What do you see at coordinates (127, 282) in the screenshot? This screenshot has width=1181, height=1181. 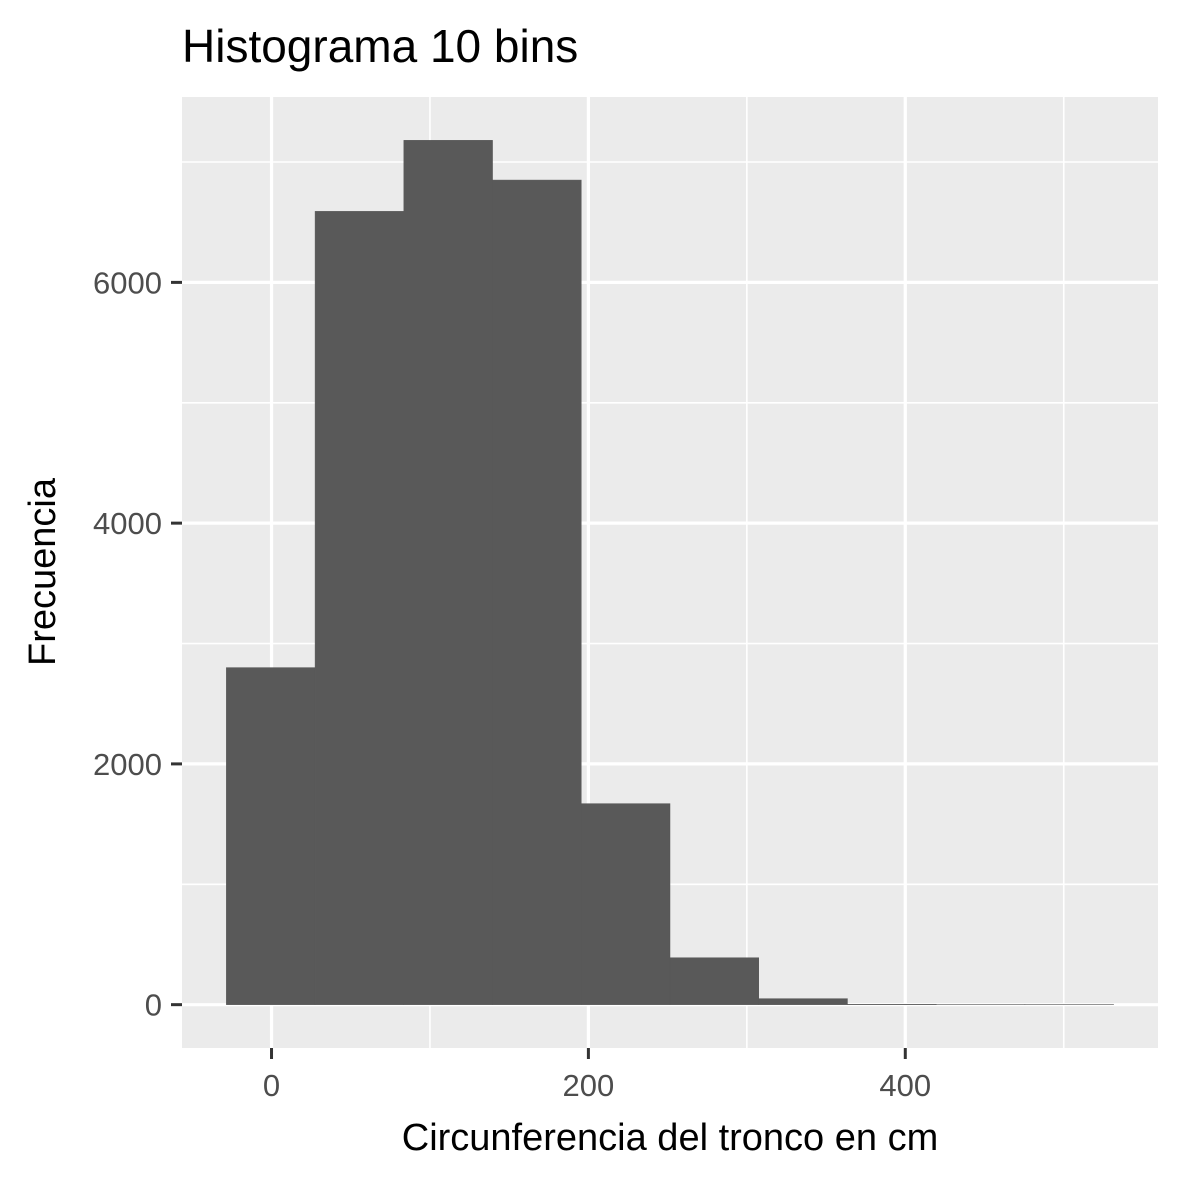 I see `y-tick-label: 6000` at bounding box center [127, 282].